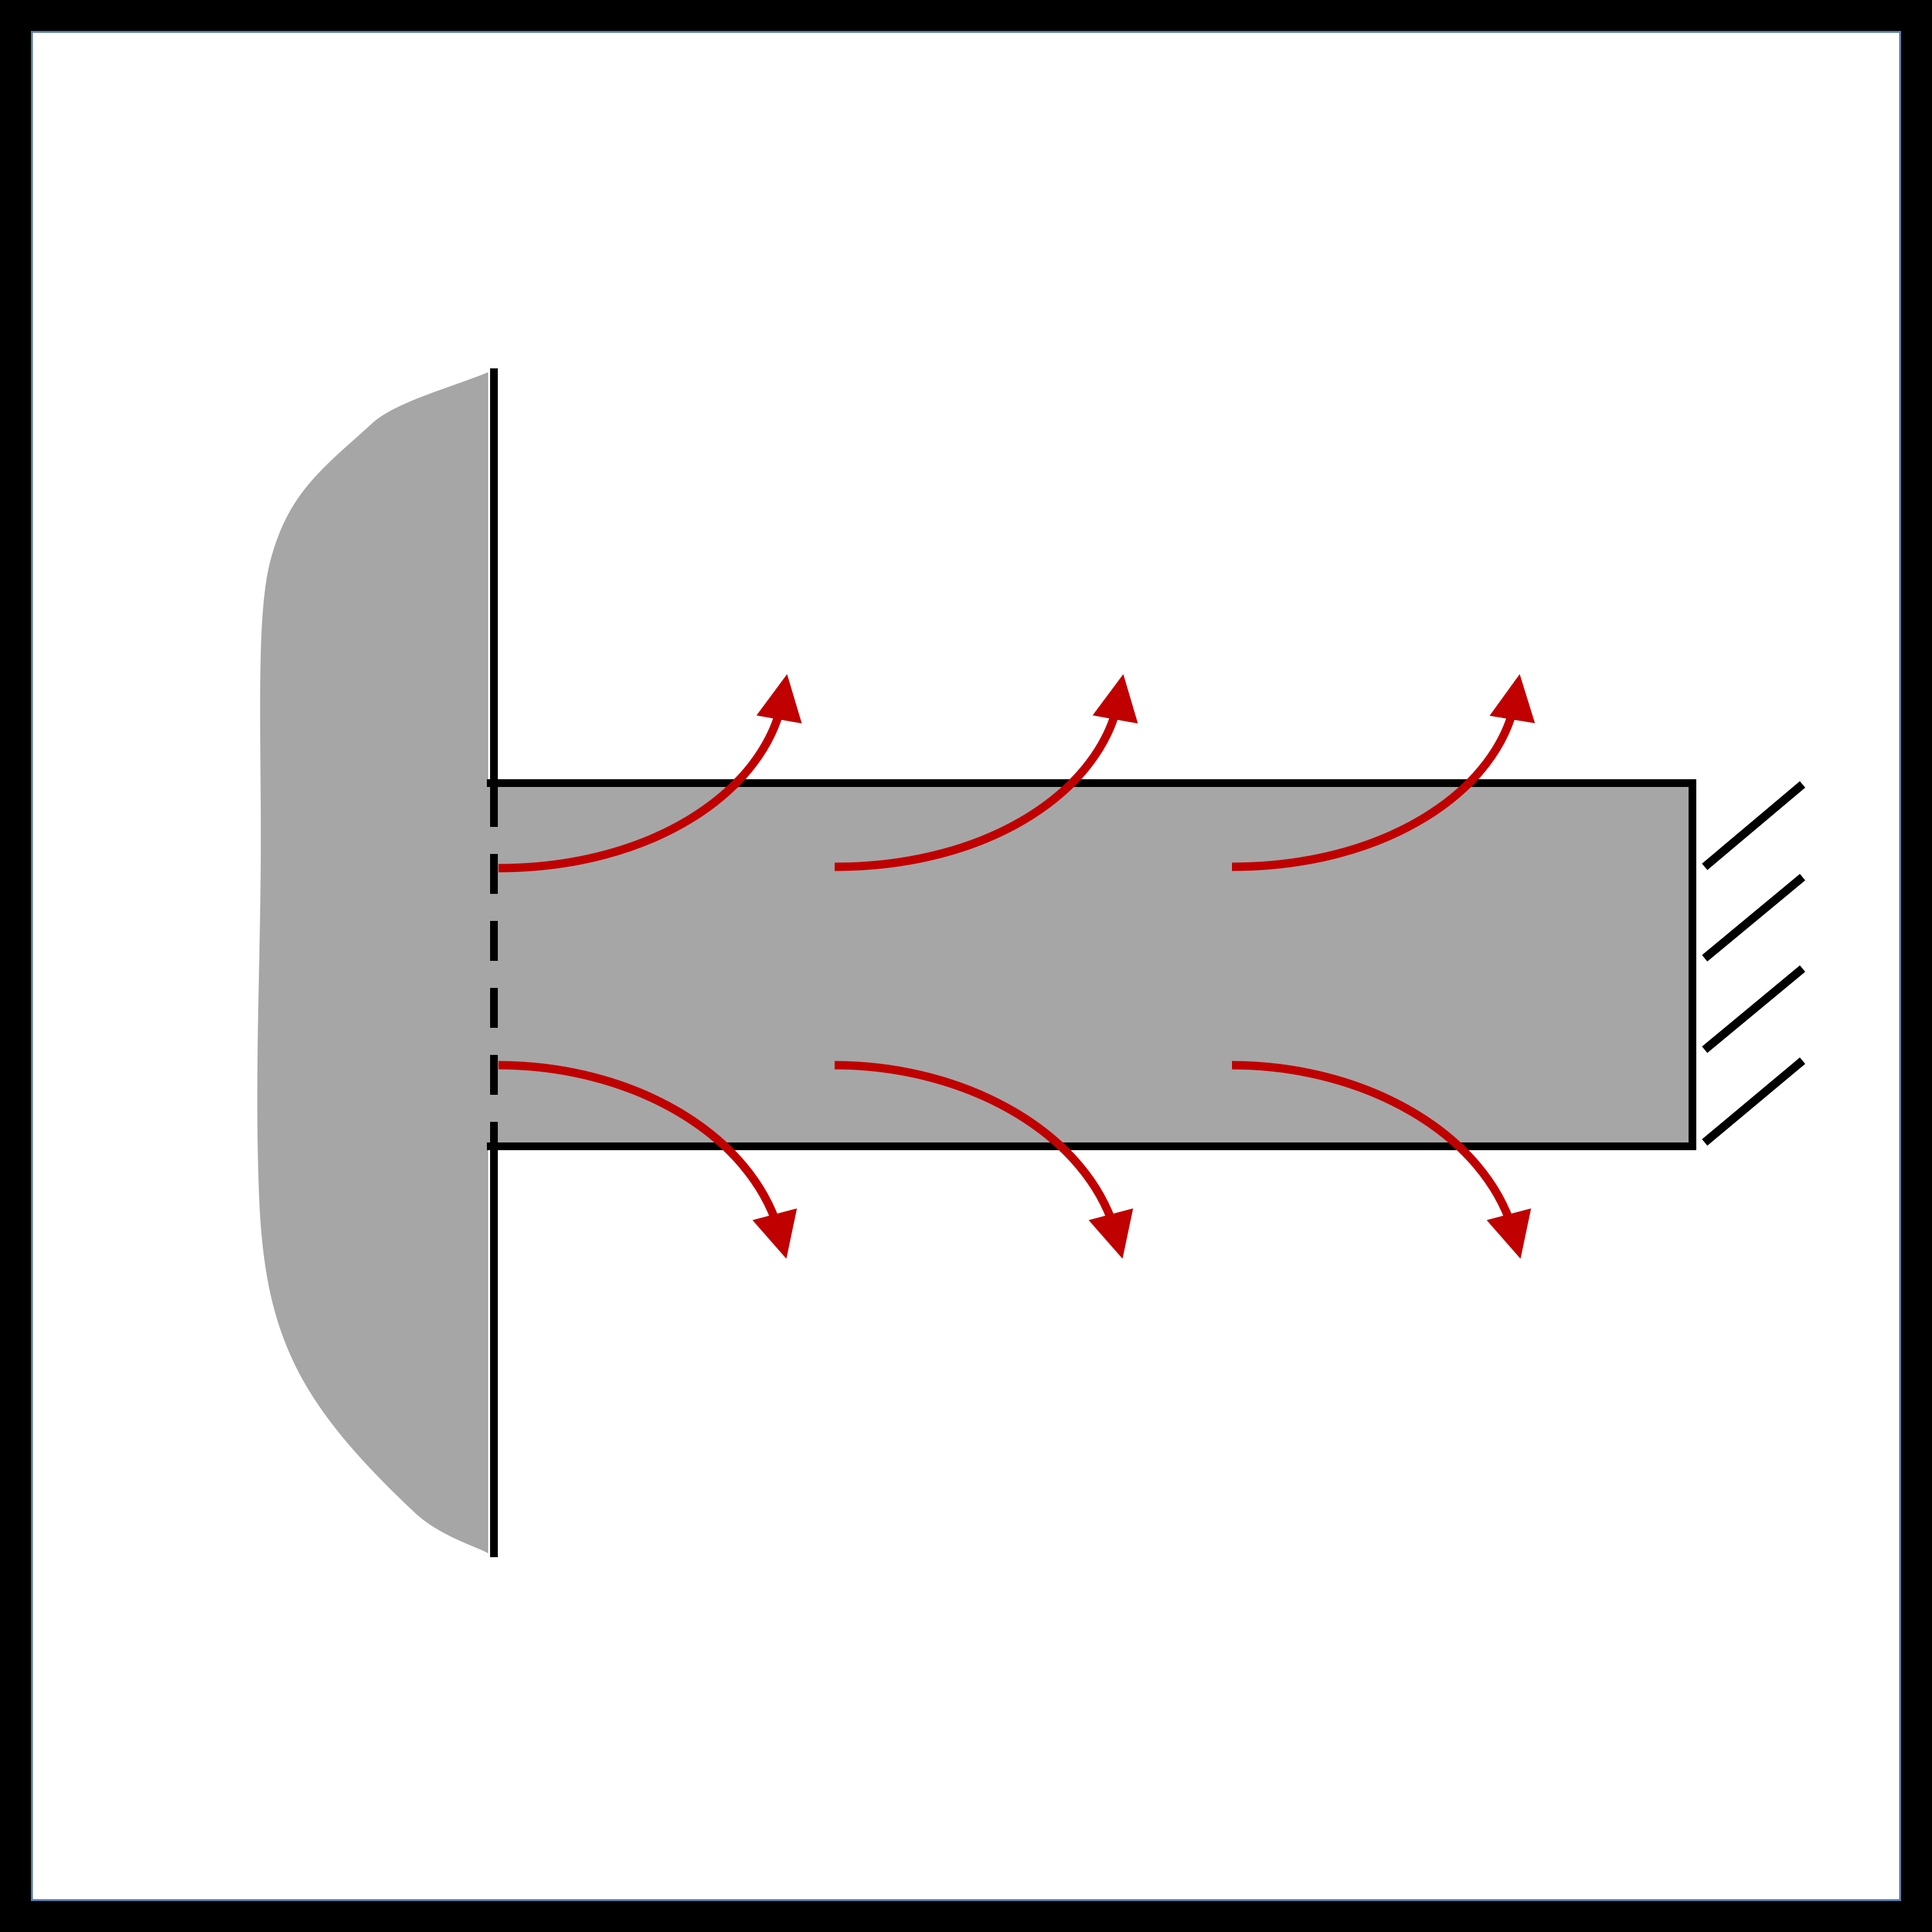 The height and width of the screenshot is (1932, 1932). I want to click on reservoir-blob, so click(372, 963).